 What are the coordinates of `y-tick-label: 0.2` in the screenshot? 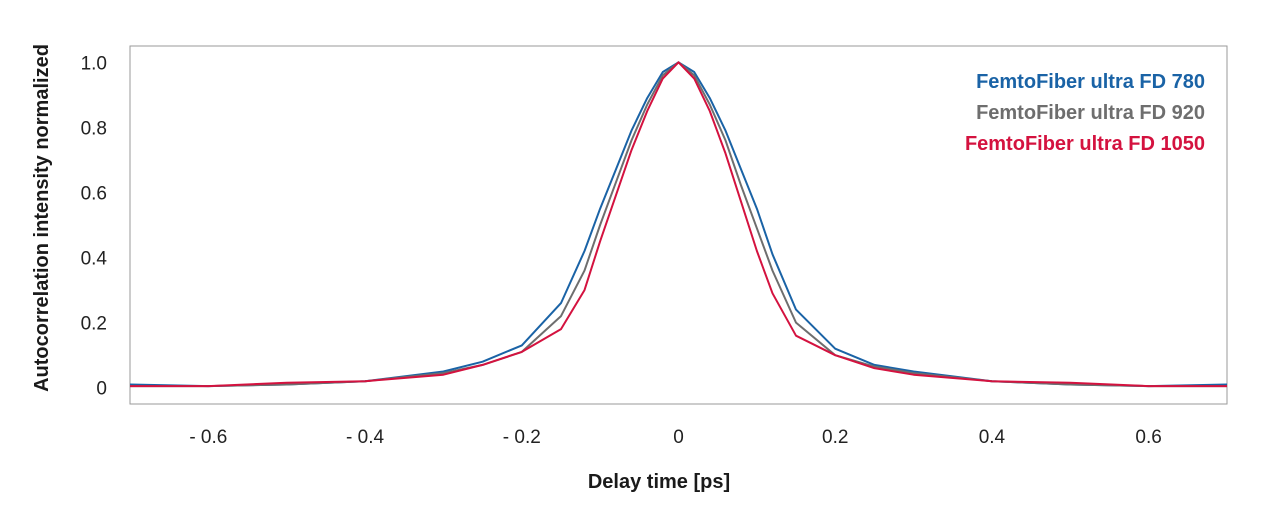 It's located at (94, 324).